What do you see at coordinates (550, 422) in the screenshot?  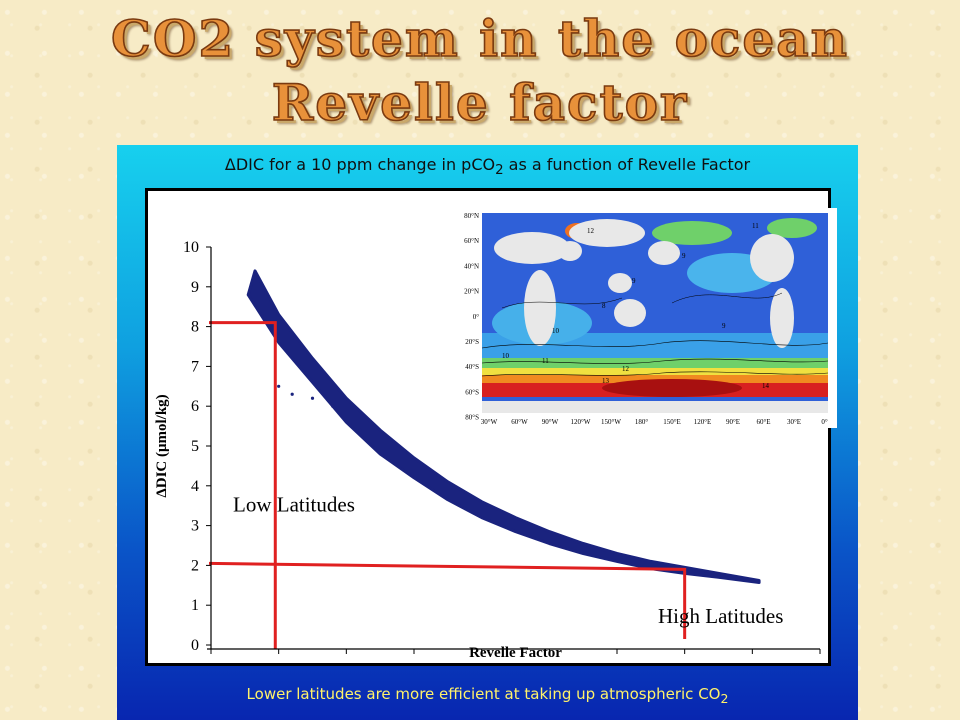 I see `map-lon-label: 90°W` at bounding box center [550, 422].